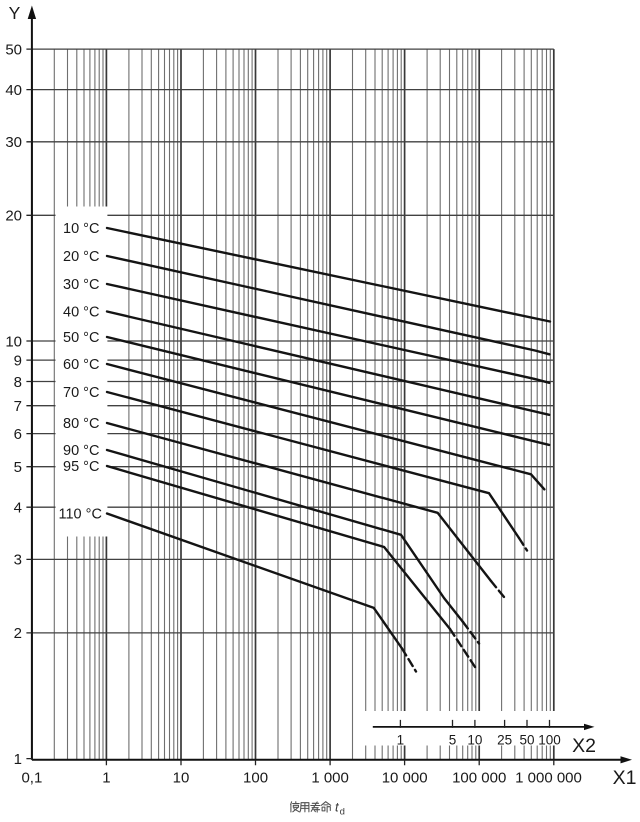 The image size is (640, 822). Describe the element at coordinates (81, 393) in the screenshot. I see `svg-text: 70 °C` at that location.